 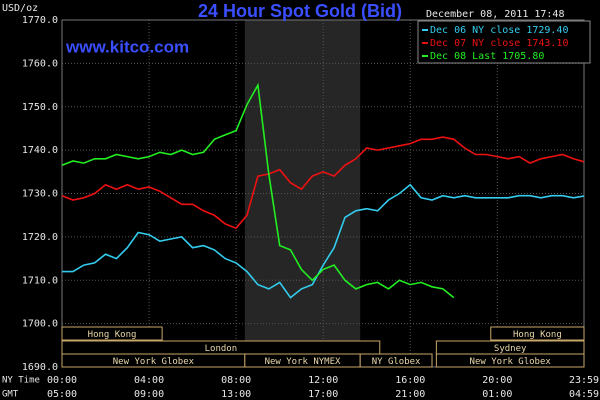 I want to click on legend-box, so click(x=504, y=42).